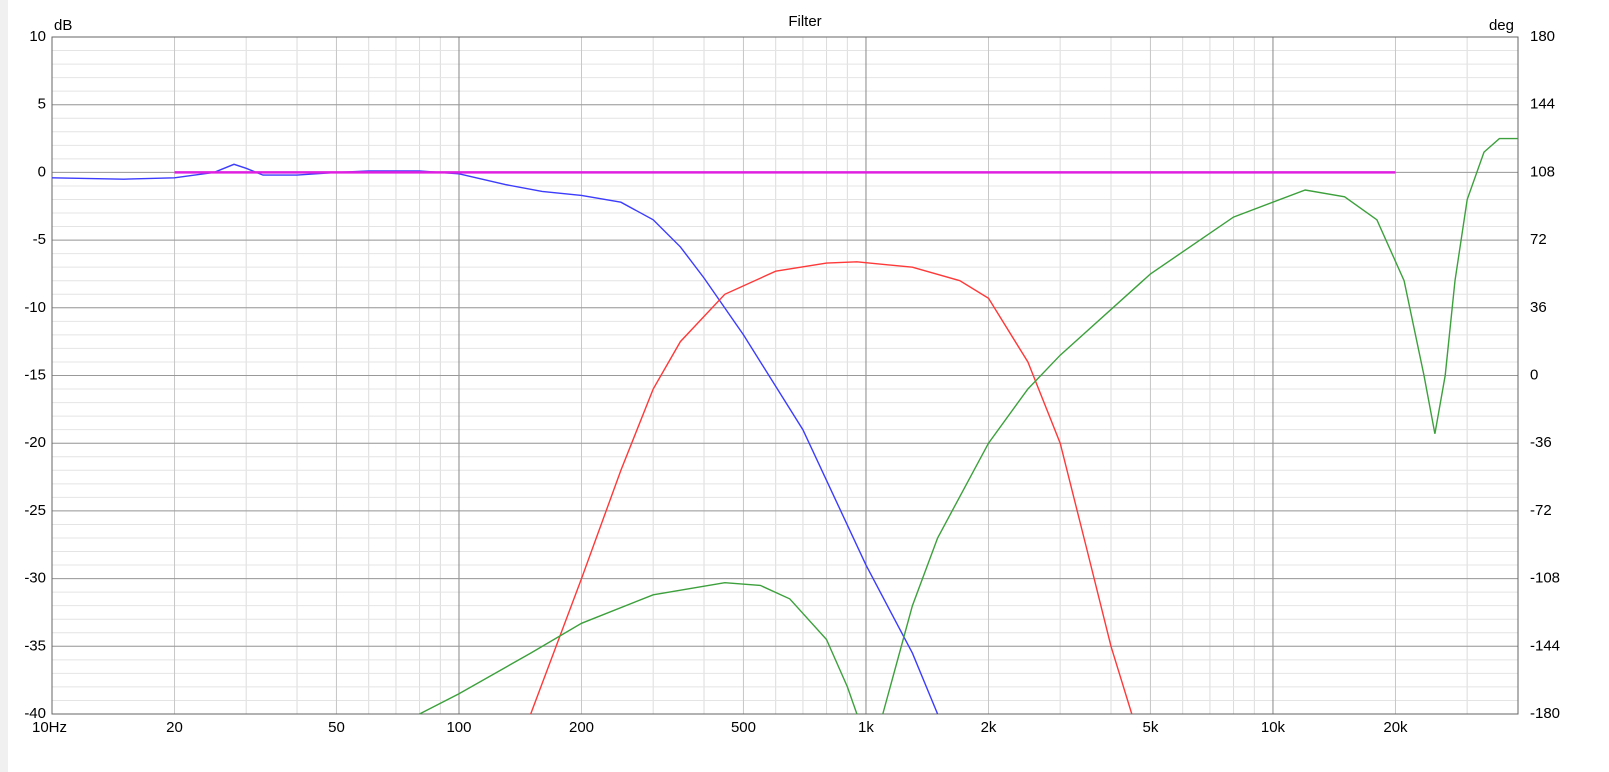 This screenshot has height=772, width=1609. Describe the element at coordinates (1534, 374) in the screenshot. I see `y2-tick-label: 0` at that location.